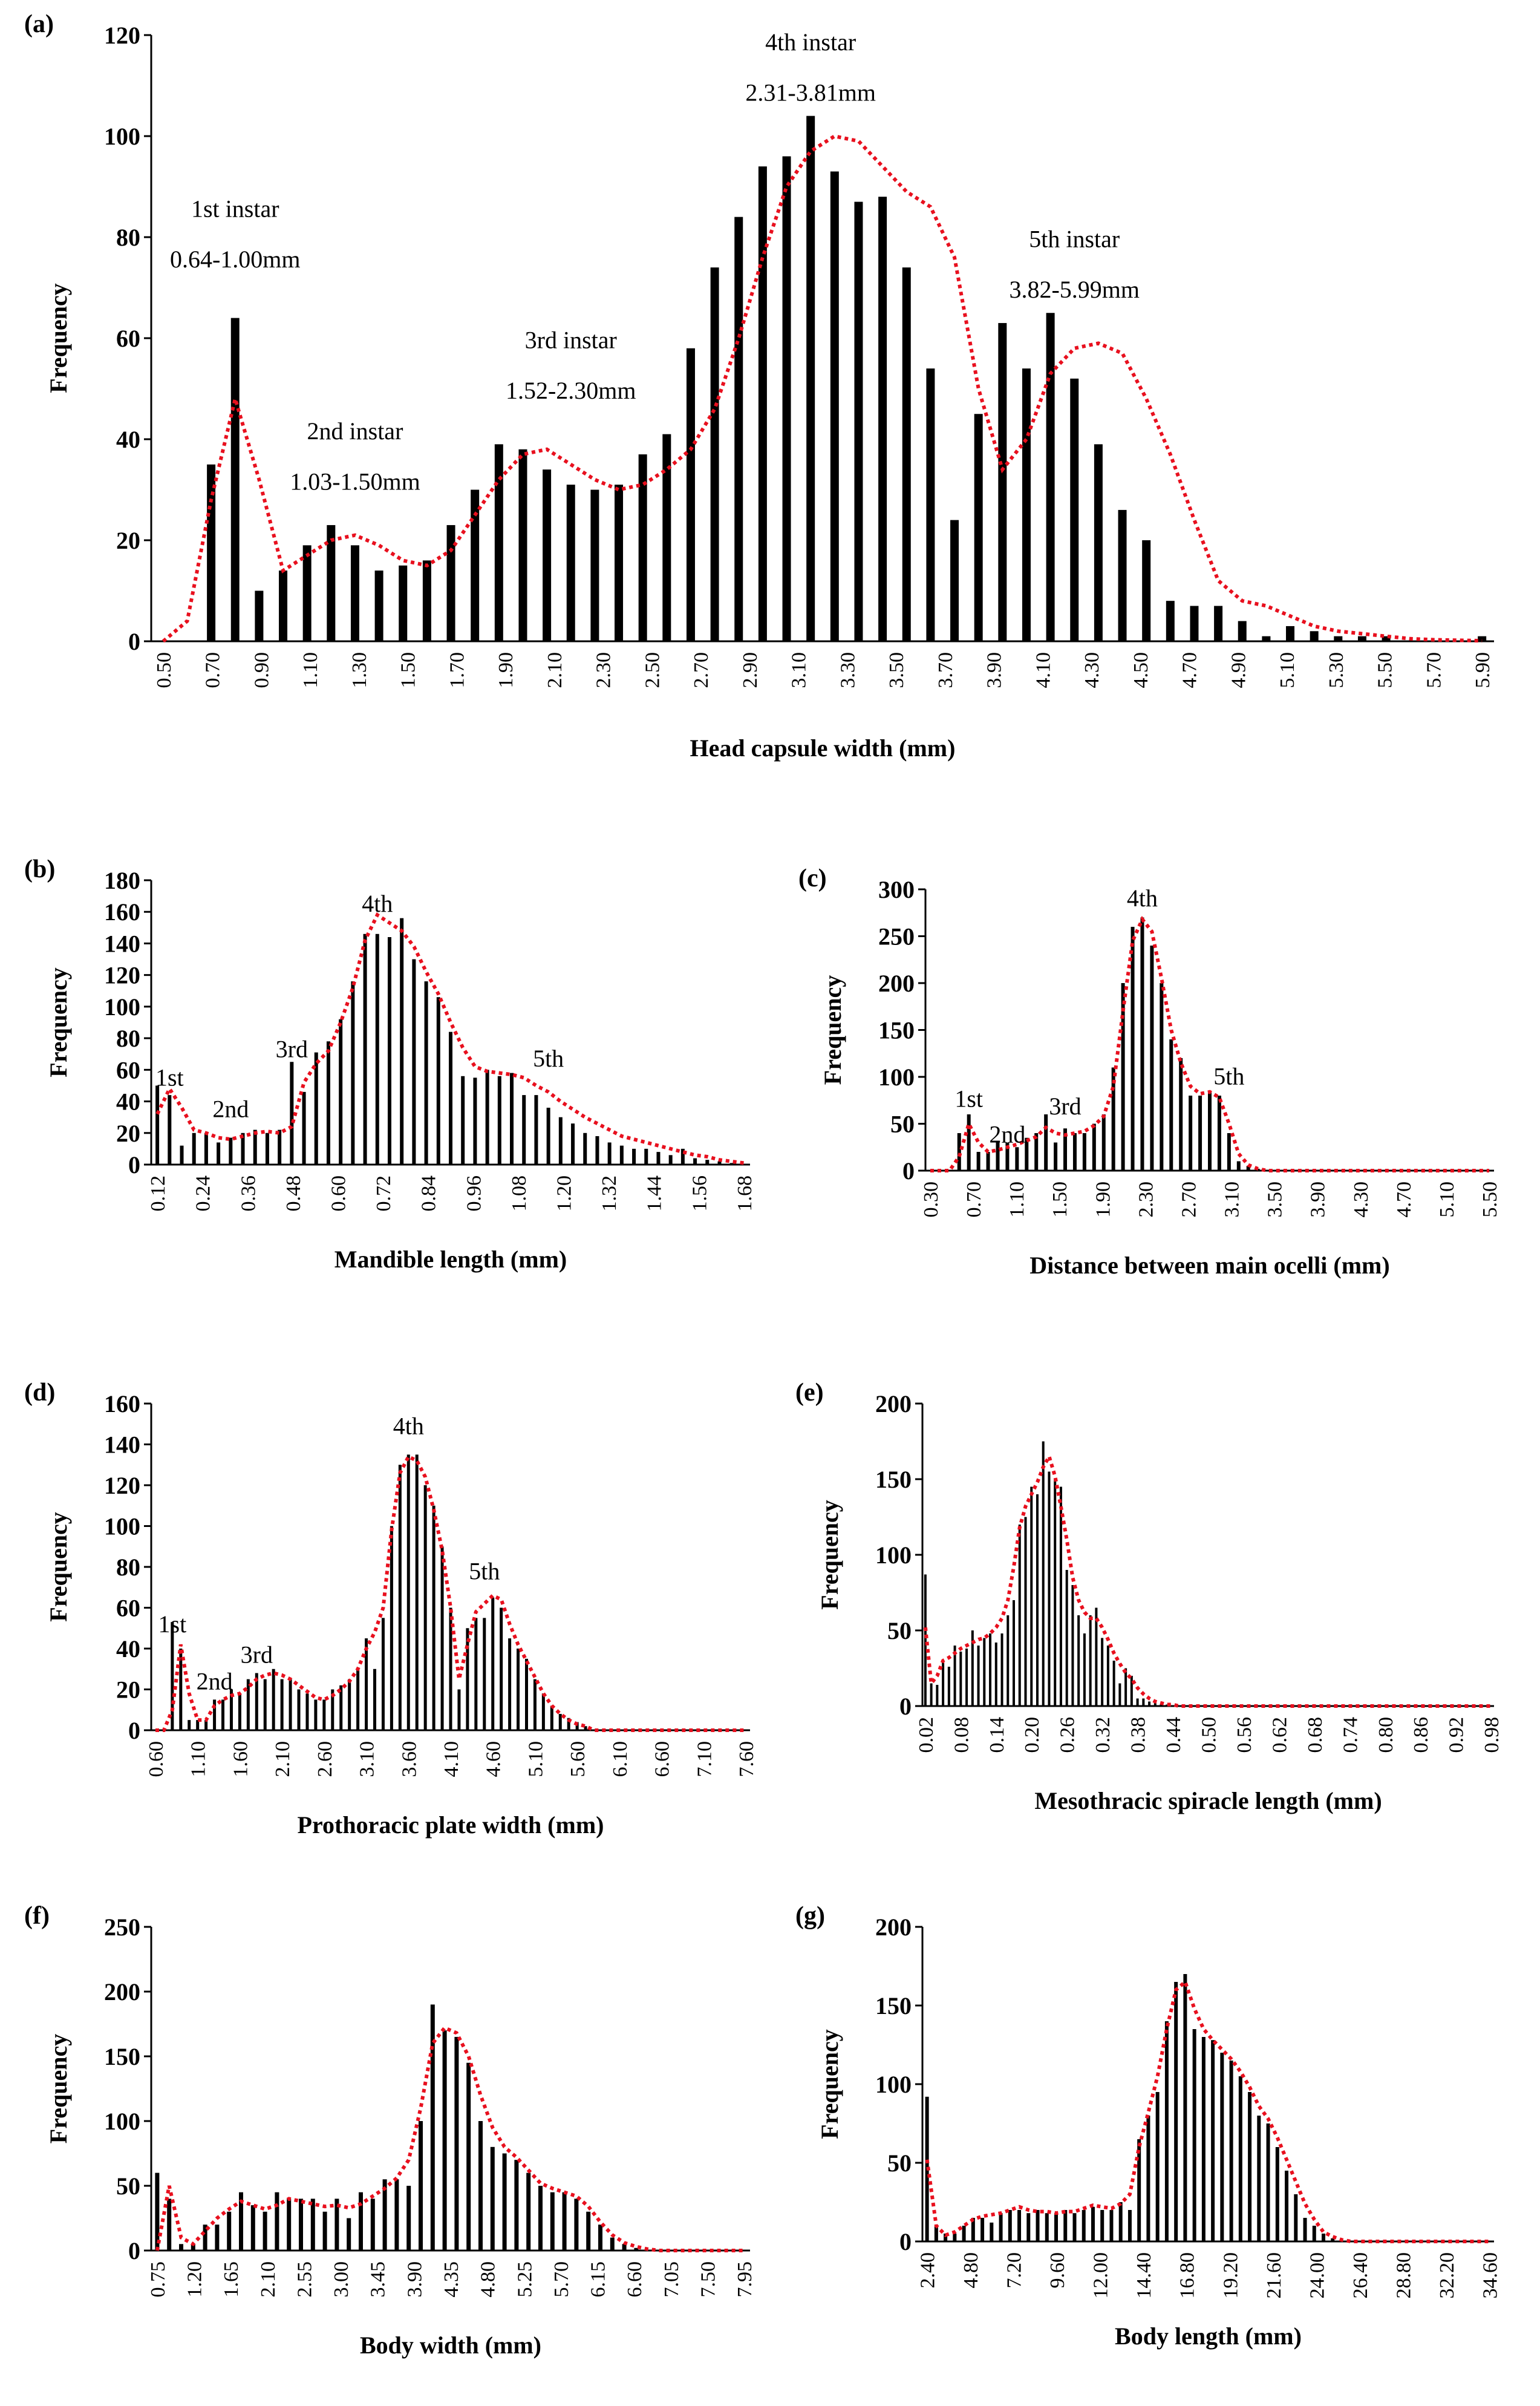  Describe the element at coordinates (1287, 670) in the screenshot. I see `x-tick-label: 5.10` at that location.